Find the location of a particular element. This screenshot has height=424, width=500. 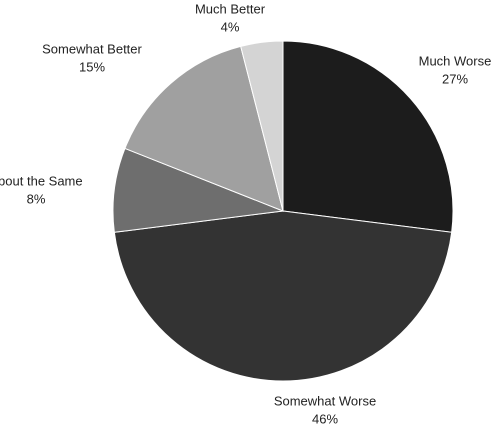

slice-label: Much Better is located at coordinates (230, 8).